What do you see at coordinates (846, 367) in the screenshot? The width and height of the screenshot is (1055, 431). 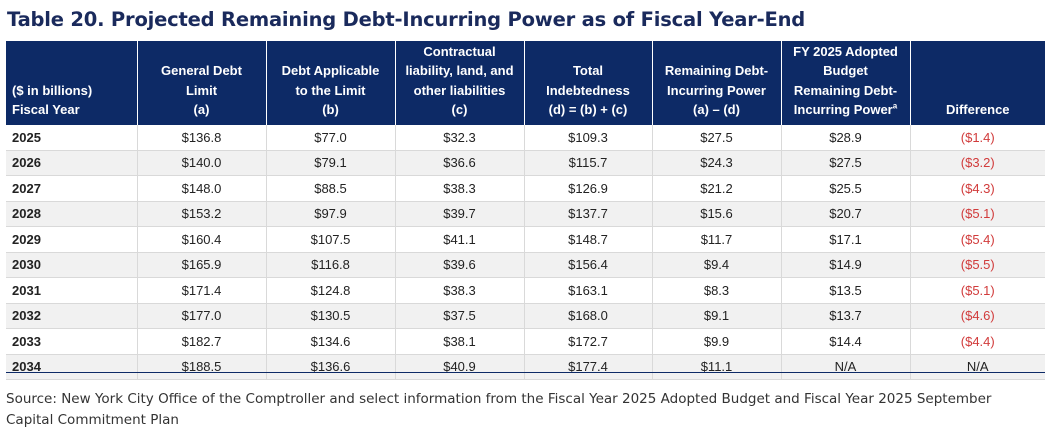 I see `table-cell: N/A` at bounding box center [846, 367].